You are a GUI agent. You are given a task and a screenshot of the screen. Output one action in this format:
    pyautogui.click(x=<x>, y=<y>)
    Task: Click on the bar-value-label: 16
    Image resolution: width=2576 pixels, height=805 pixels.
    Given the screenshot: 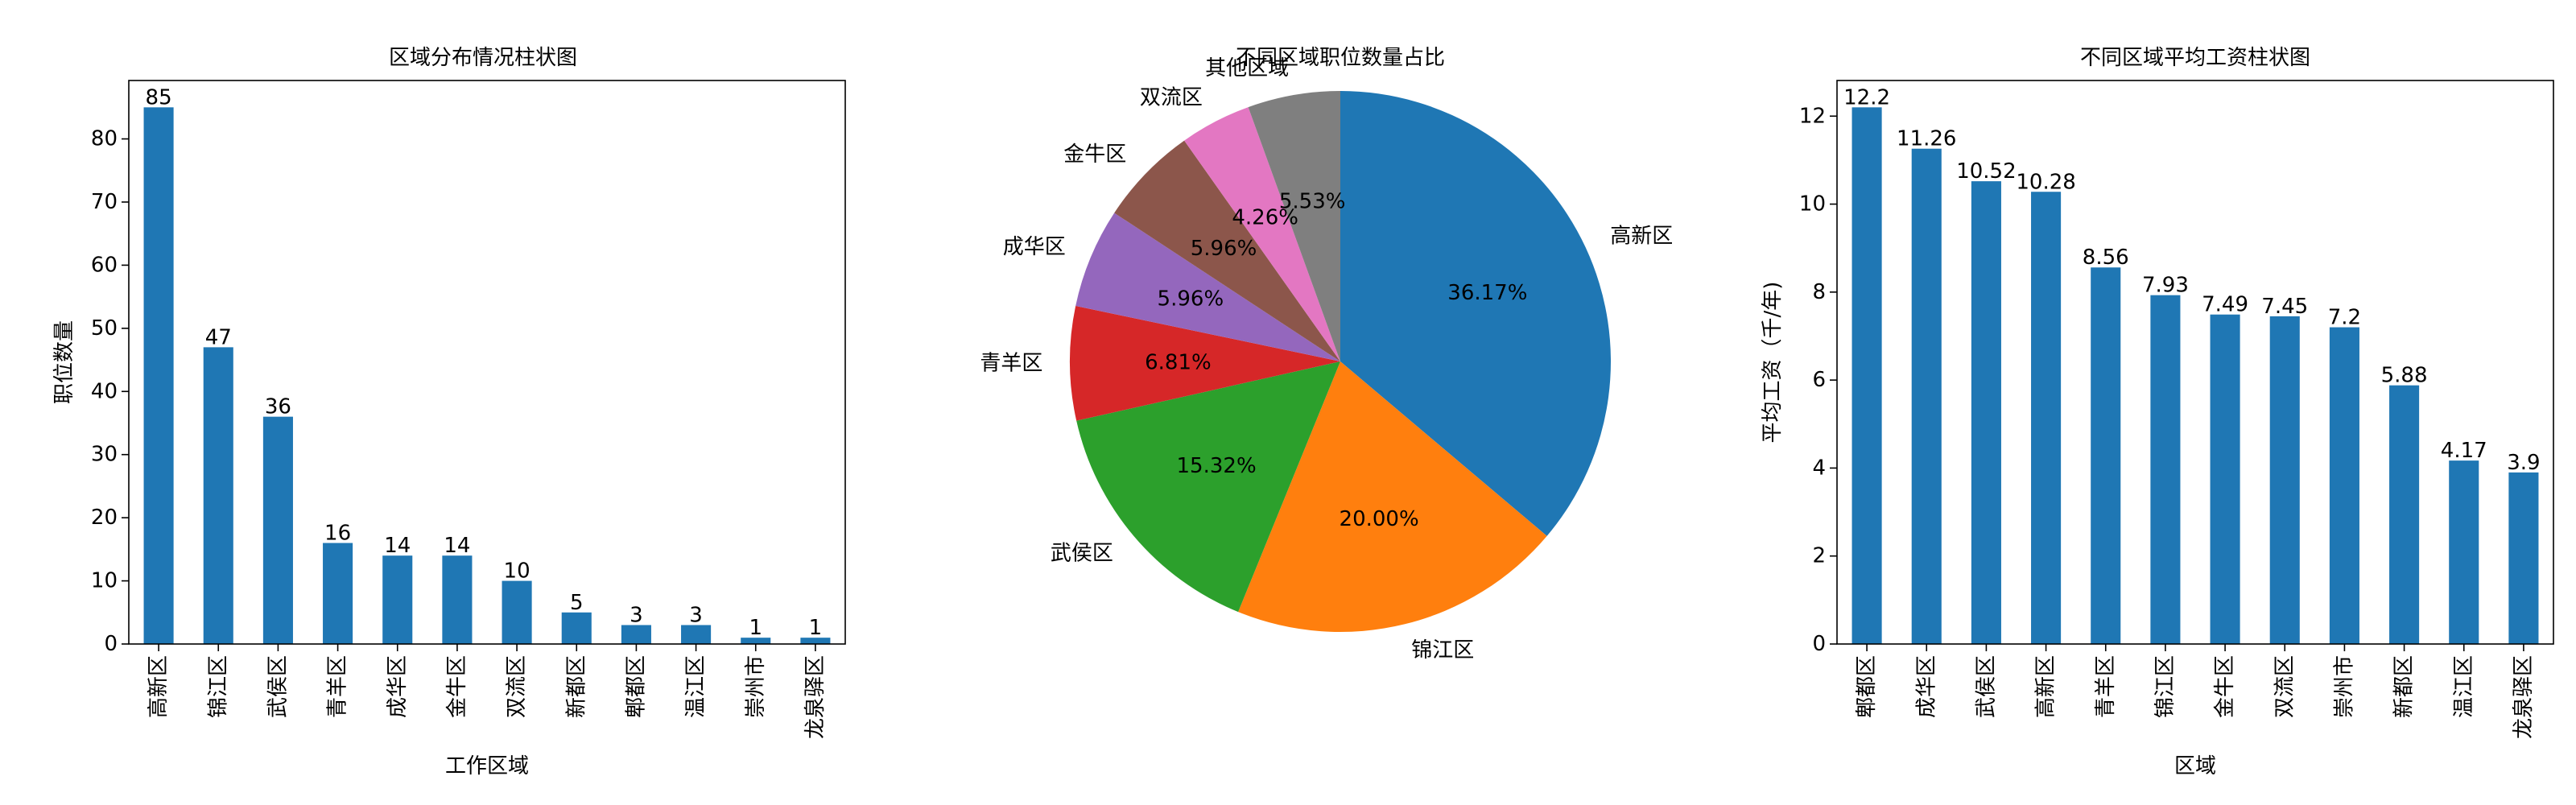 What is the action you would take?
    pyautogui.click(x=337, y=534)
    